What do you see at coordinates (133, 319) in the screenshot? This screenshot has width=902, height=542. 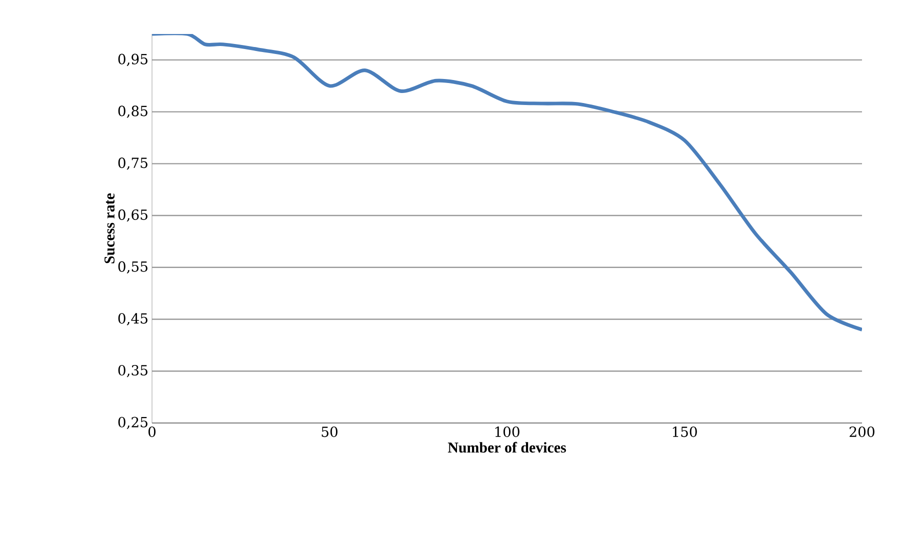 I see `y-tick-label: 0,45` at bounding box center [133, 319].